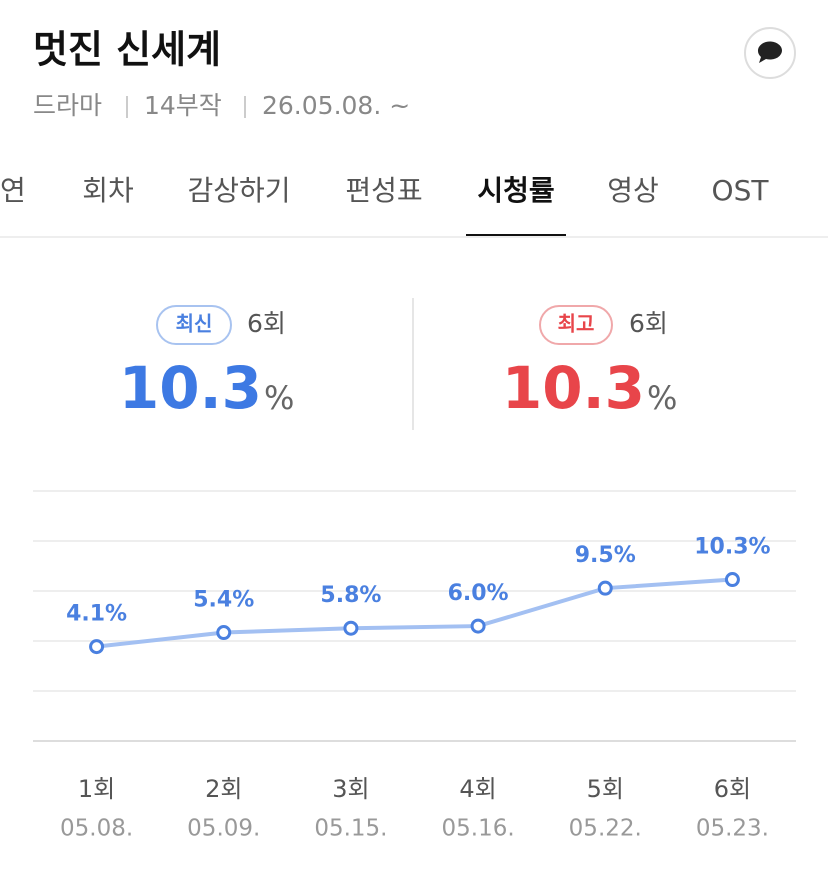 Image resolution: width=828 pixels, height=874 pixels. What do you see at coordinates (238, 190) in the screenshot?
I see `tab: 감상하기` at bounding box center [238, 190].